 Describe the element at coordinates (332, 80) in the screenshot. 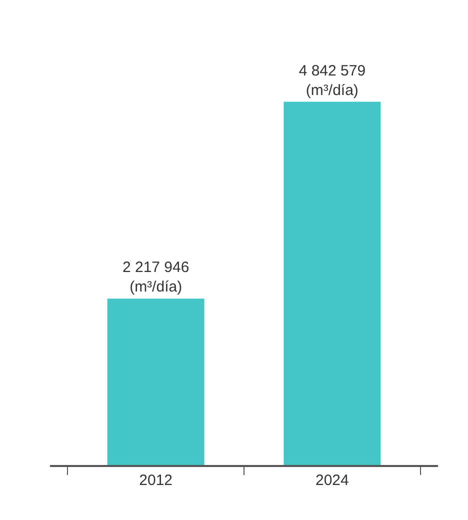

I see `data-label: 4 842 579 (m³/día)` at that location.